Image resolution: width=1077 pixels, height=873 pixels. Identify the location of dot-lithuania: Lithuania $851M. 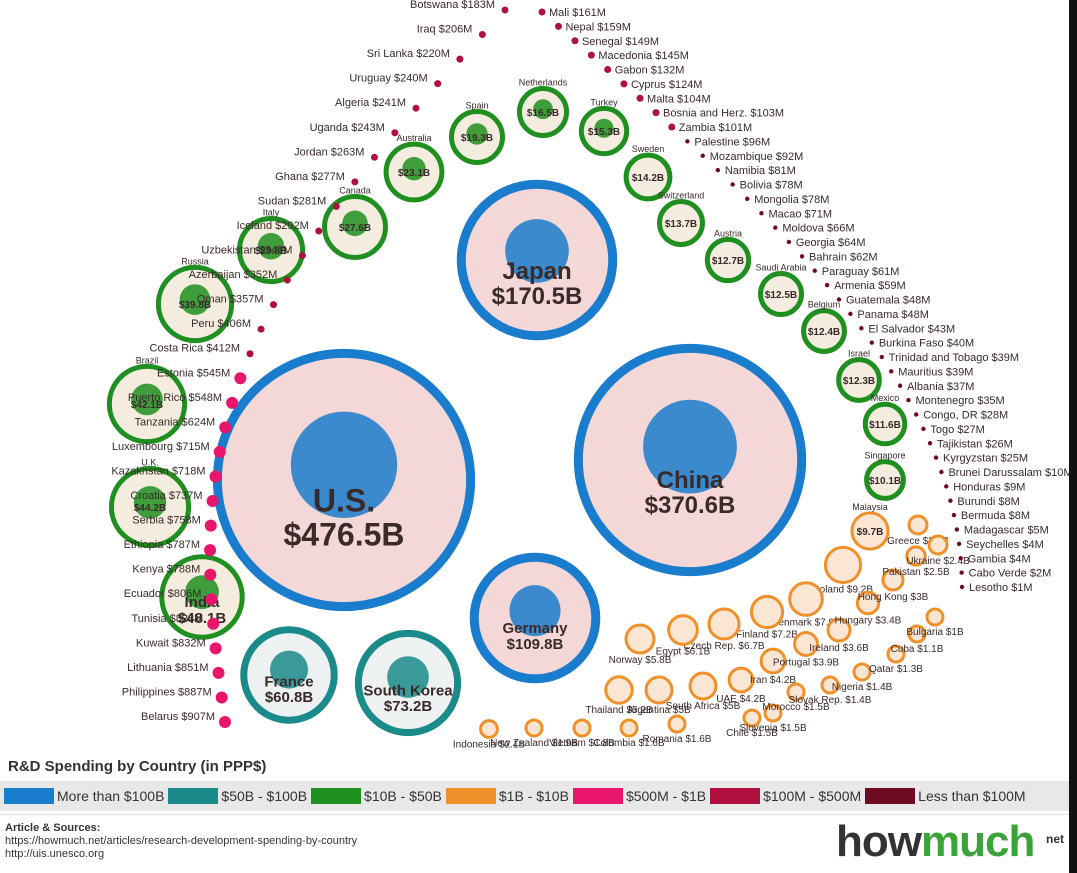
(176, 670).